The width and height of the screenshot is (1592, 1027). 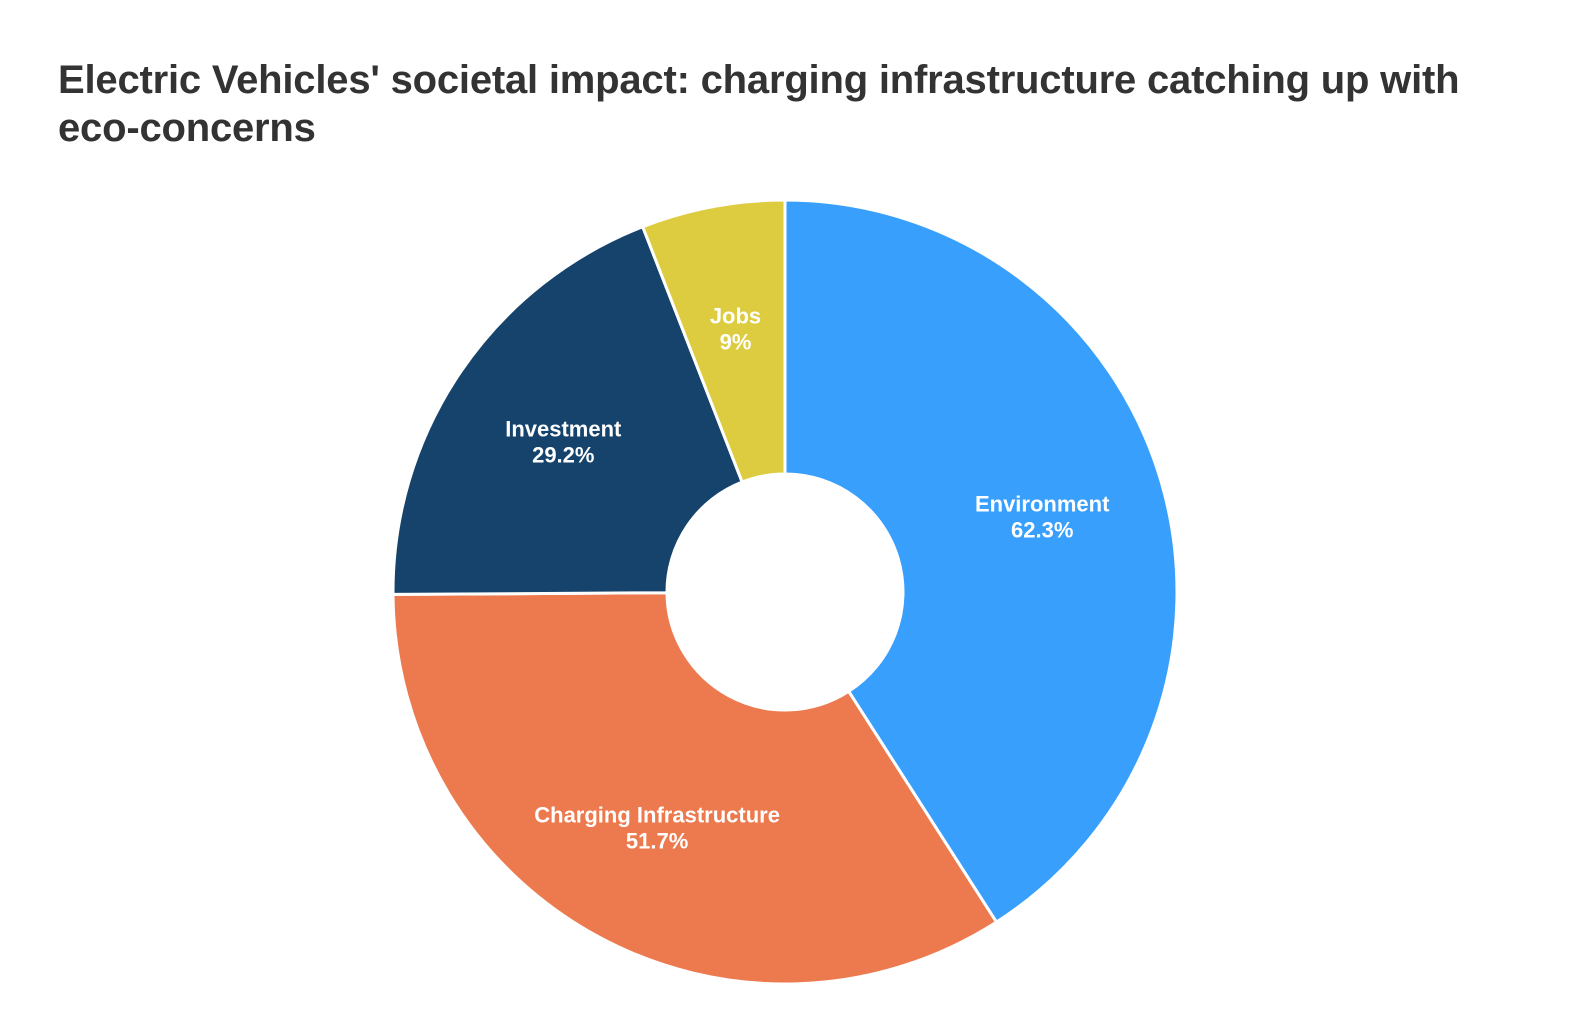 What do you see at coordinates (657, 841) in the screenshot?
I see `slice-value-charging-infrastructure: 51.7%` at bounding box center [657, 841].